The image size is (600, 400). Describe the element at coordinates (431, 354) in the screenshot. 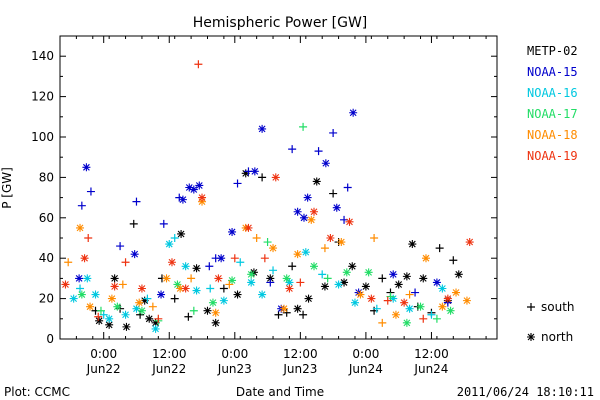

I see `x-tick-label-time: 12:00` at that location.